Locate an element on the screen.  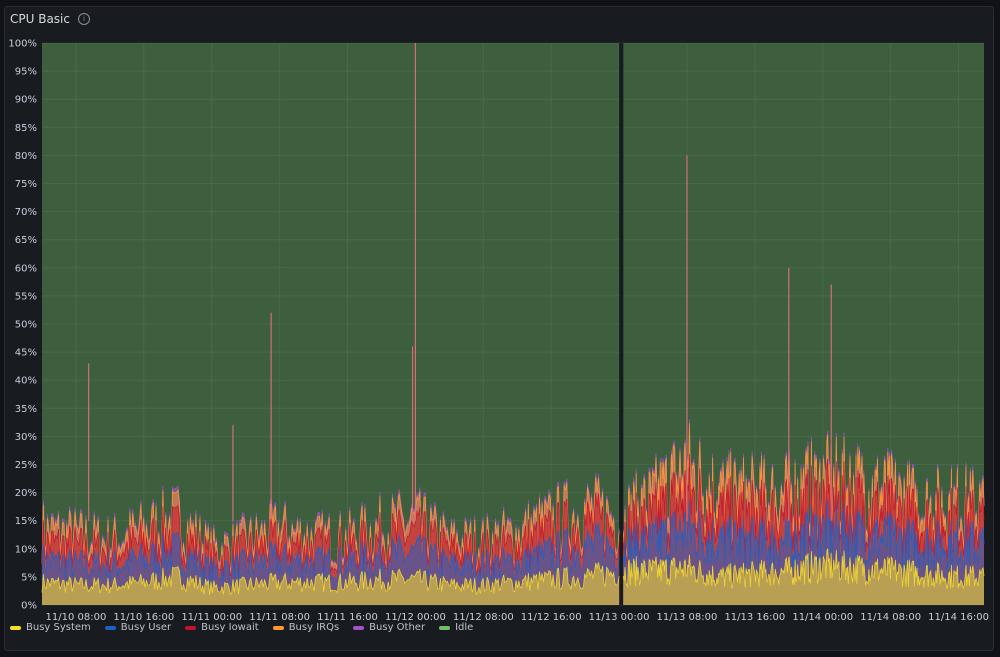
x-tick-label: 11/13 00:00 is located at coordinates (619, 617).